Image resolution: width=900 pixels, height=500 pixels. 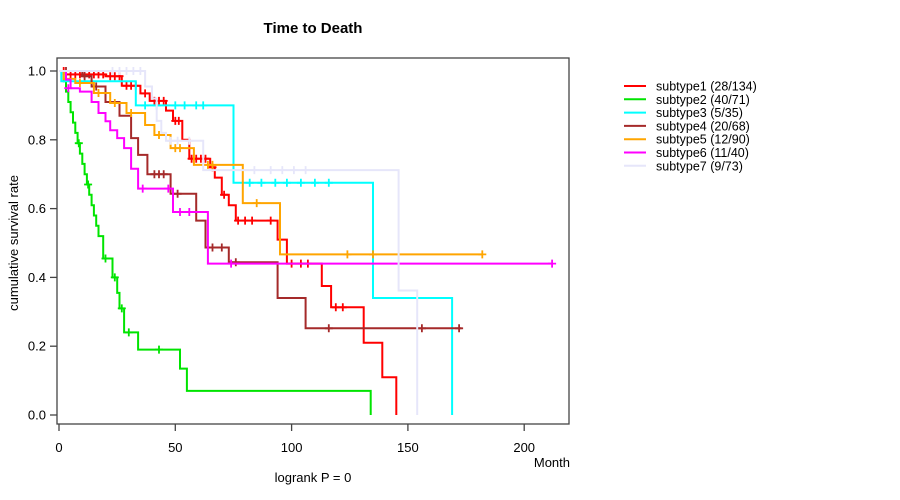 I want to click on legend-item-subtype4: subtype4 (20/68), so click(x=687, y=126).